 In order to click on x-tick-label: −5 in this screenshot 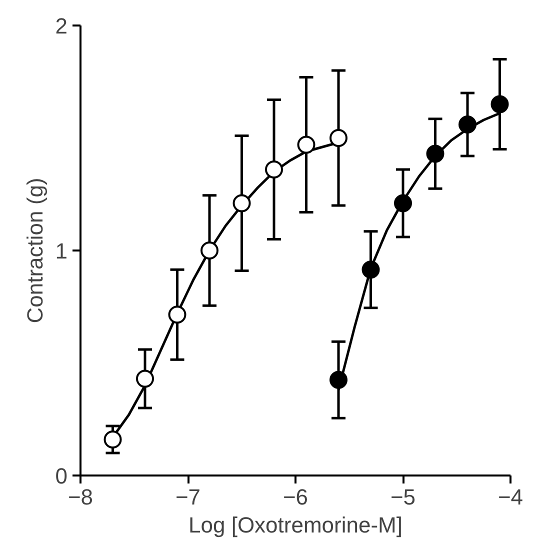, I will do `click(403, 497)`.